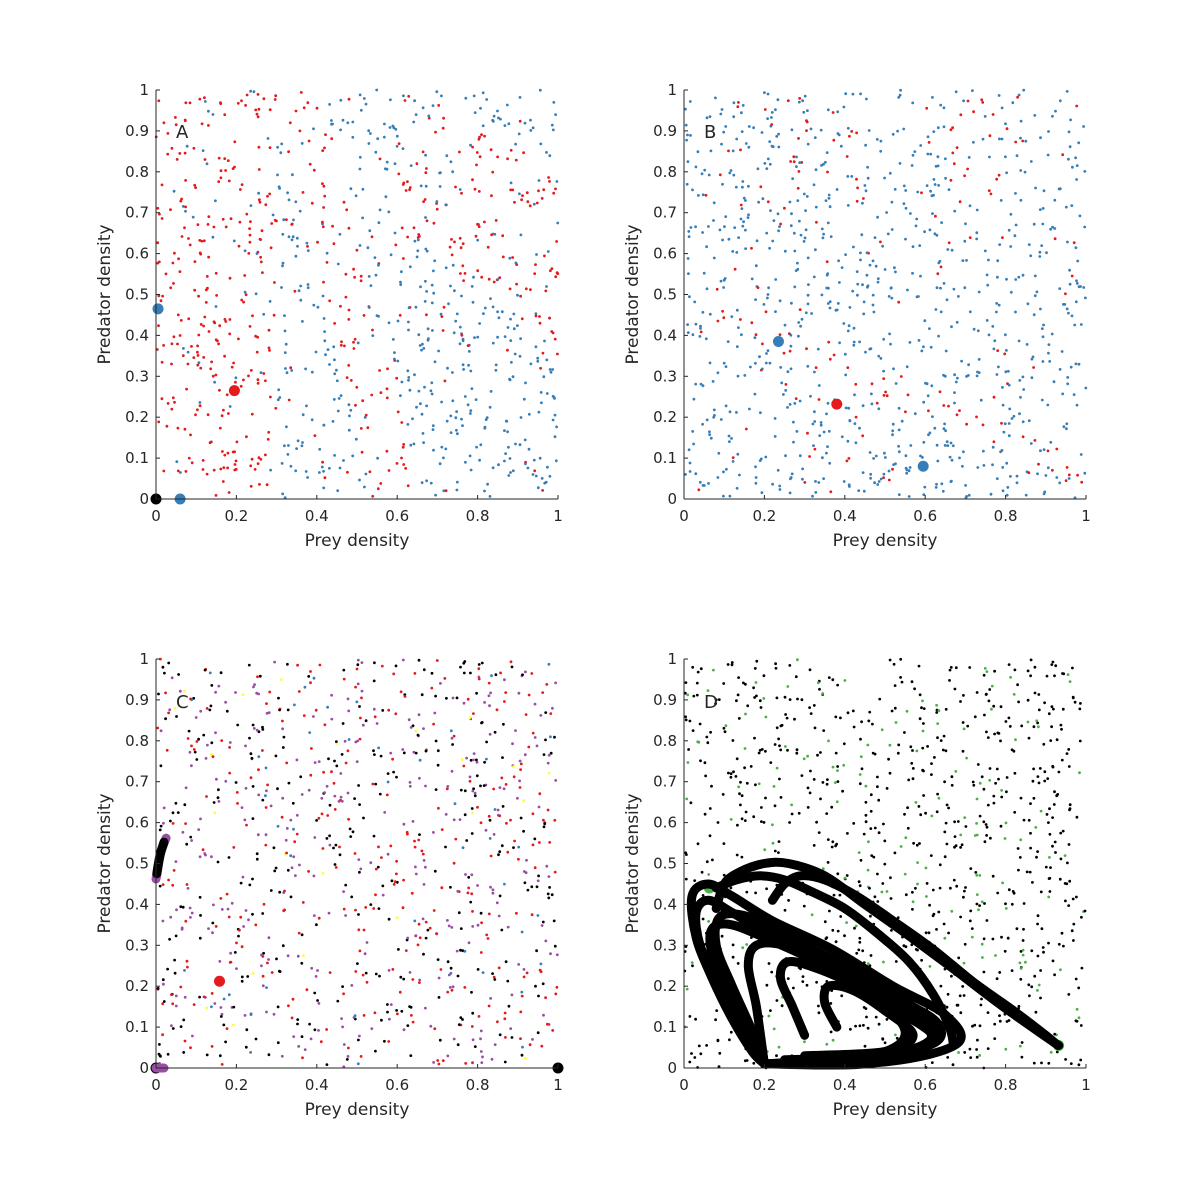 This screenshot has width=1200, height=1200. Describe the element at coordinates (633, 294) in the screenshot. I see `y-axis-label: Predator density` at that location.